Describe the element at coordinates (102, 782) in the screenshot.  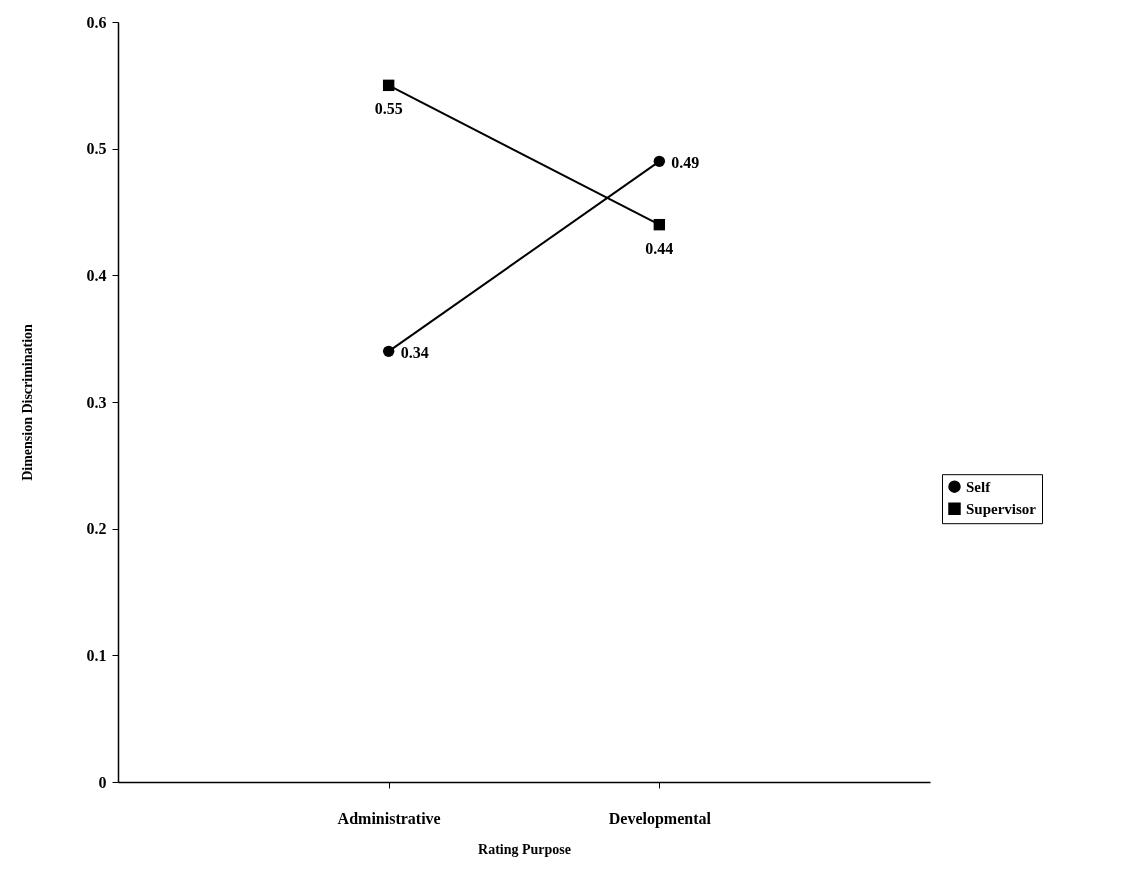
I see `y-tick-label: 0` at that location.